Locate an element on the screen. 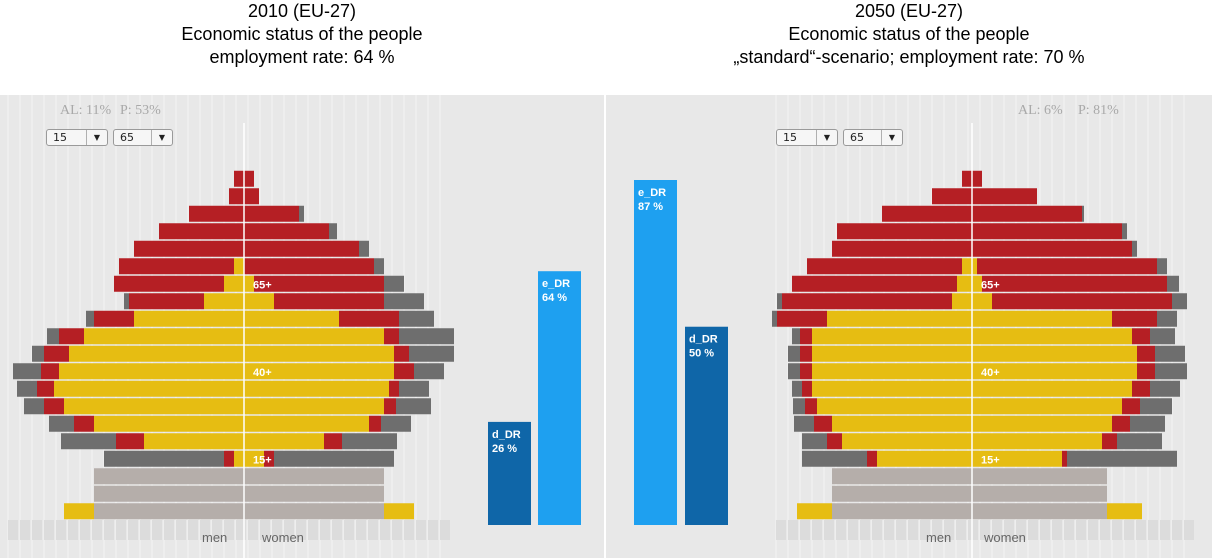 Image resolution: width=1212 pixels, height=558 pixels. left-title-subtitle: Economic status of the people is located at coordinates (302, 34).